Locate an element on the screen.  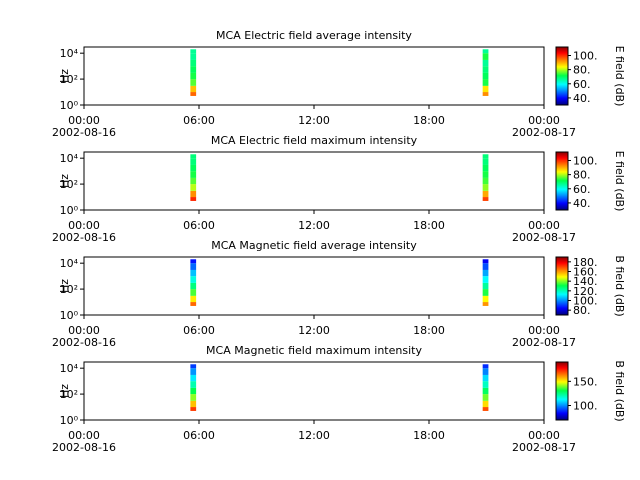
y-tick-label: 10⁴ is located at coordinates (69, 263).